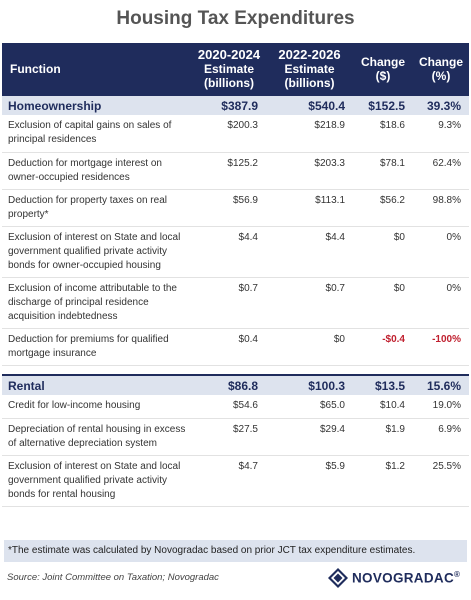 The height and width of the screenshot is (600, 471). Describe the element at coordinates (383, 481) in the screenshot. I see `row-change: $1.2` at that location.